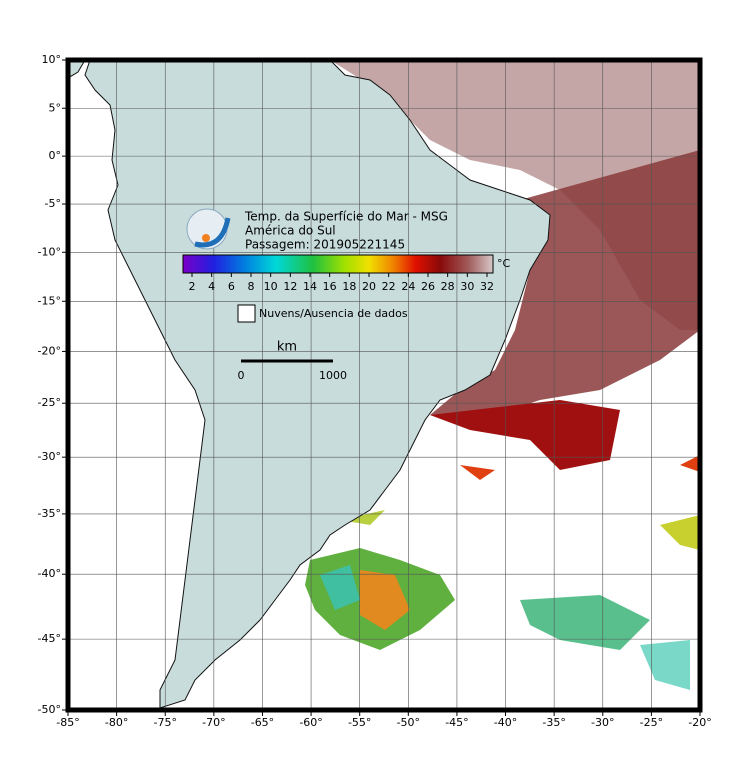 Image resolution: width=741 pixels, height=781 pixels. I want to click on colorbar-tick-label: 14, so click(310, 286).